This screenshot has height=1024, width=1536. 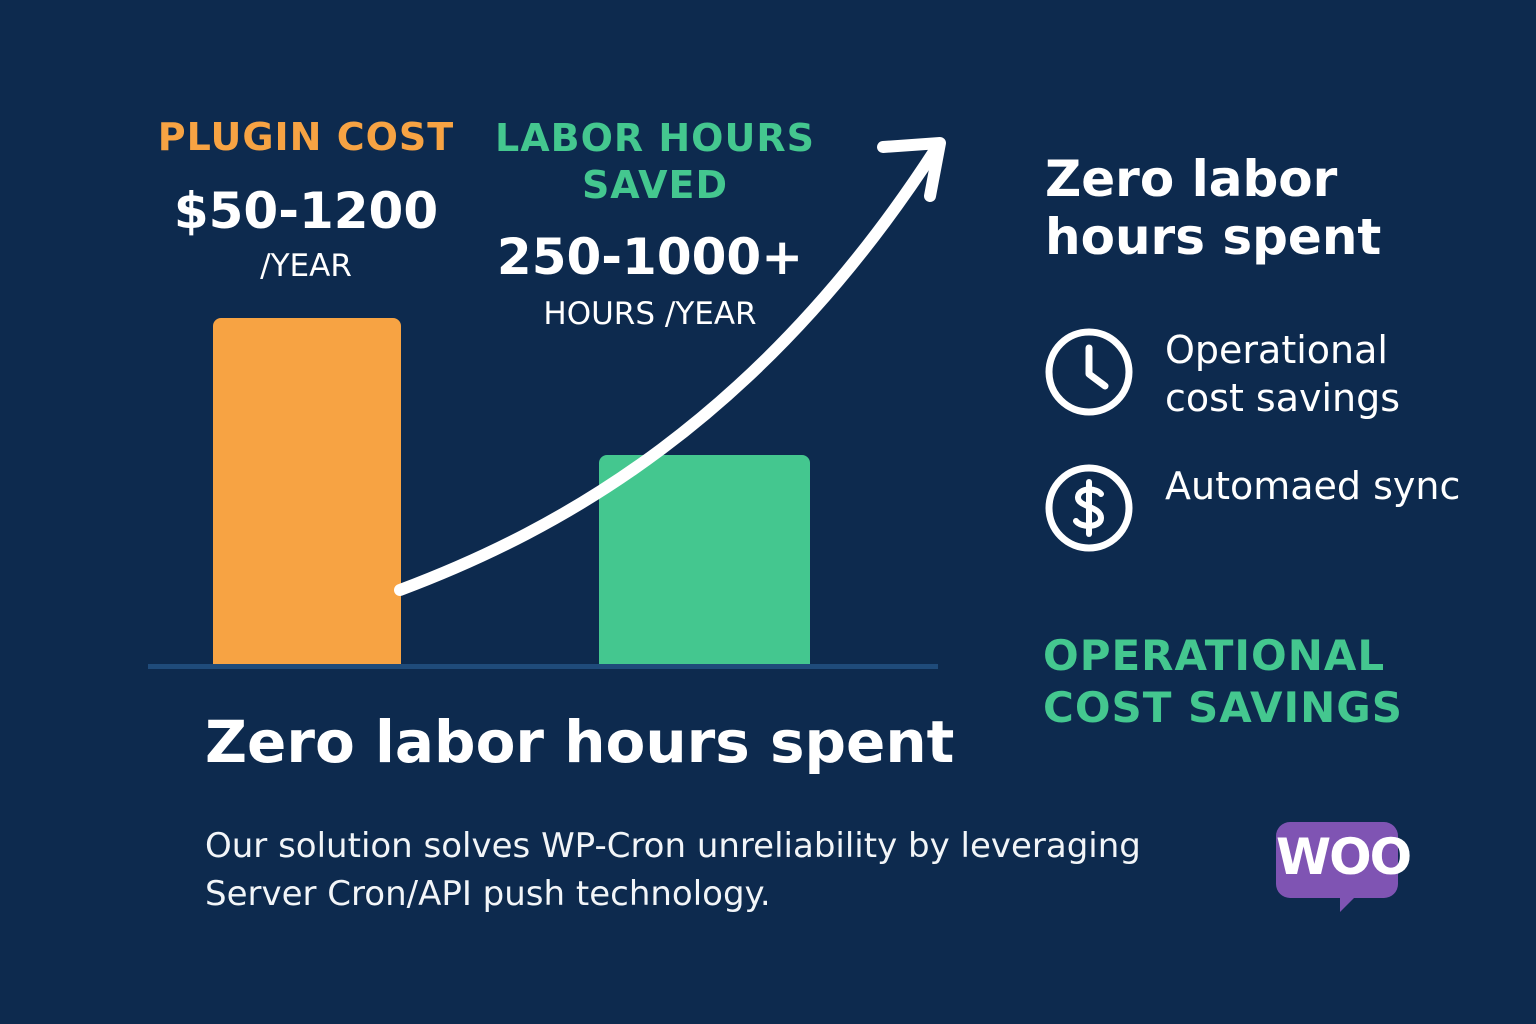 I want to click on operational-savings-label: OPERATIONAL COST SAVINGS, so click(x=1223, y=681).